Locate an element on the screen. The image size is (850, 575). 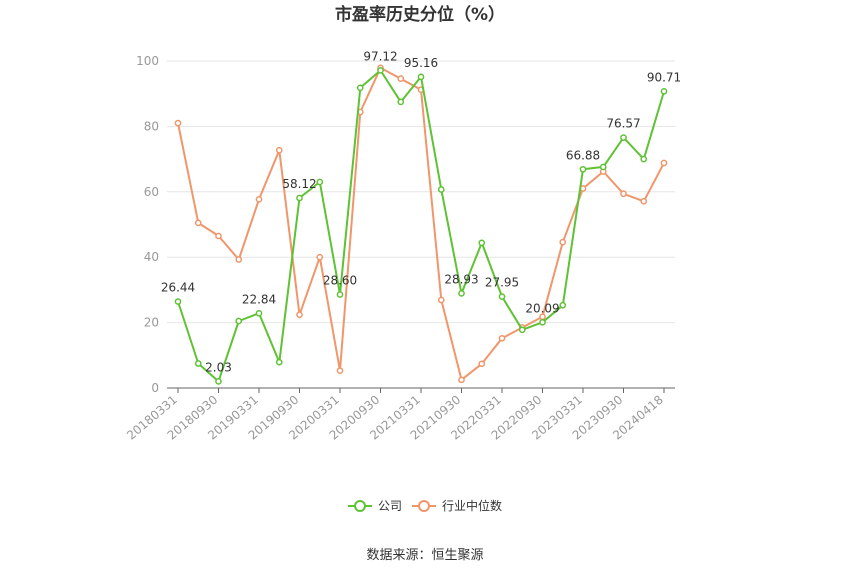
legend-label: 公司 is located at coordinates (390, 506).